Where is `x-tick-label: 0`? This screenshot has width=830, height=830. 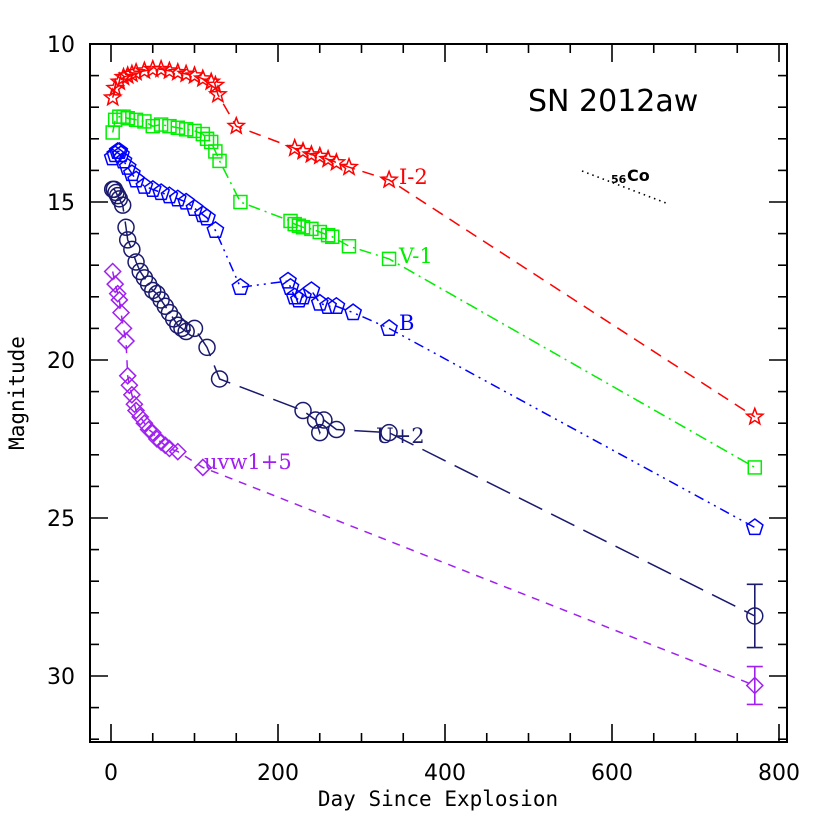 x-tick-label: 0 is located at coordinates (111, 773).